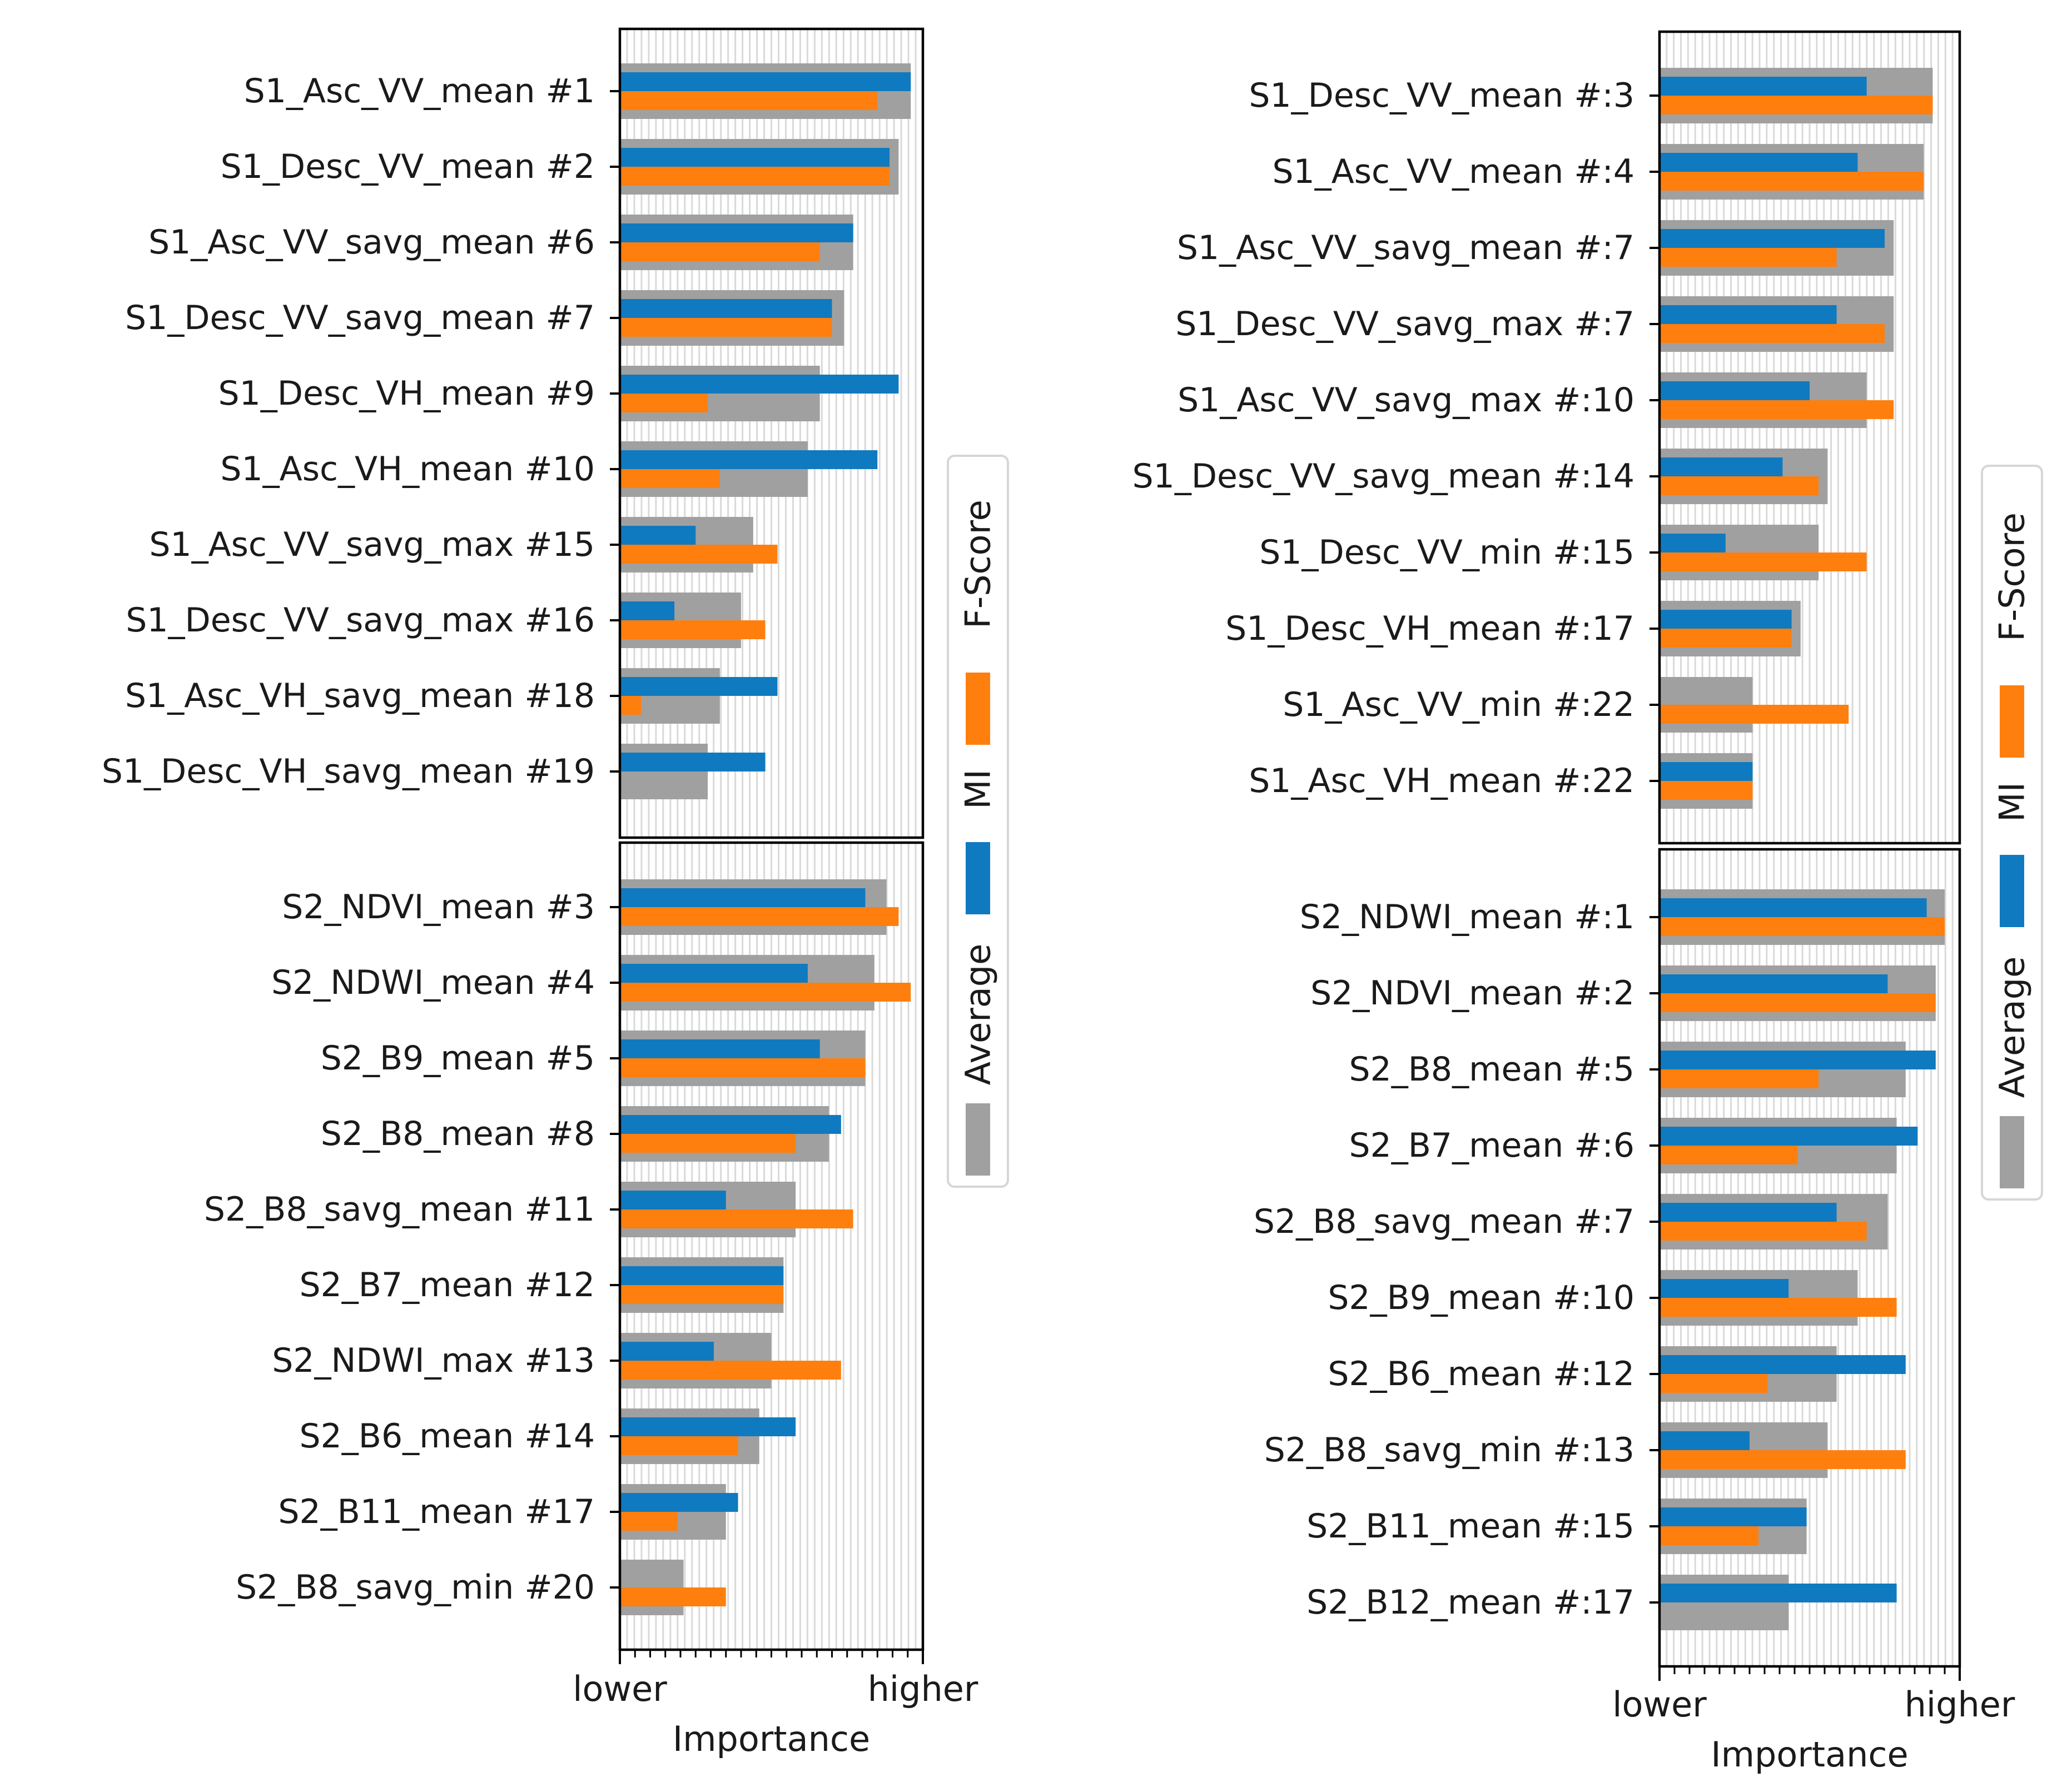 This screenshot has width=2062, height=1792. I want to click on feature-row: S1_Asc_VV_mean #1, so click(577, 91).